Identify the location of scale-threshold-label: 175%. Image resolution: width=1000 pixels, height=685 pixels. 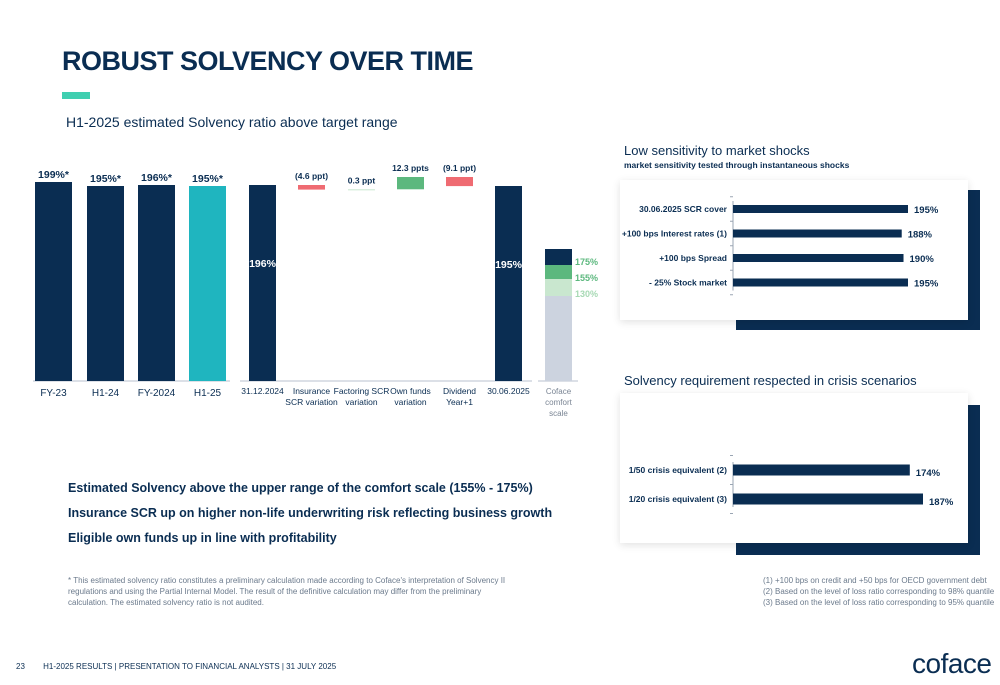
(586, 262).